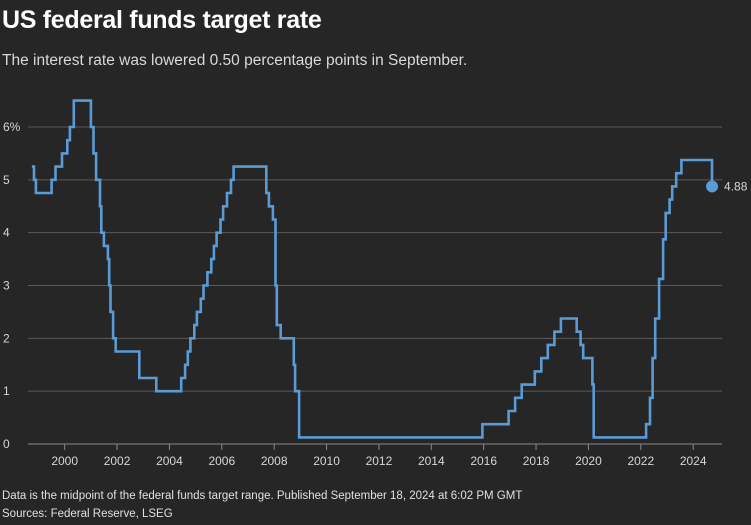  What do you see at coordinates (6, 338) in the screenshot?
I see `y-tick-label: 2` at bounding box center [6, 338].